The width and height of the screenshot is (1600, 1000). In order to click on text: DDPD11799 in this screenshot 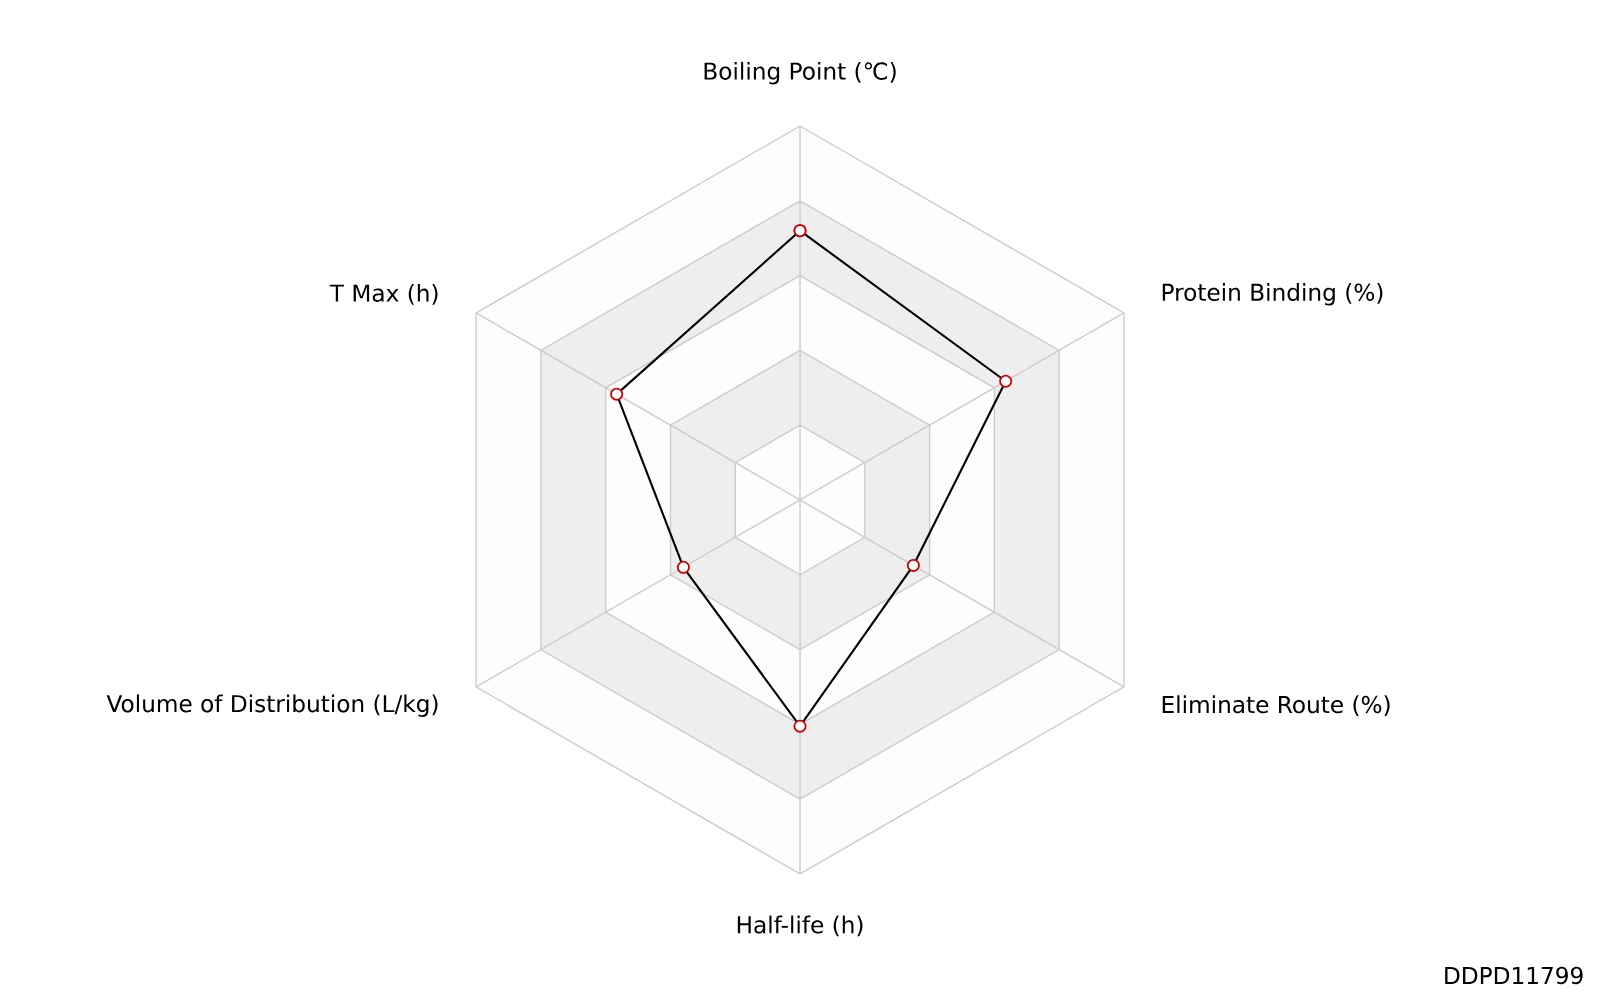, I will do `click(1514, 975)`.